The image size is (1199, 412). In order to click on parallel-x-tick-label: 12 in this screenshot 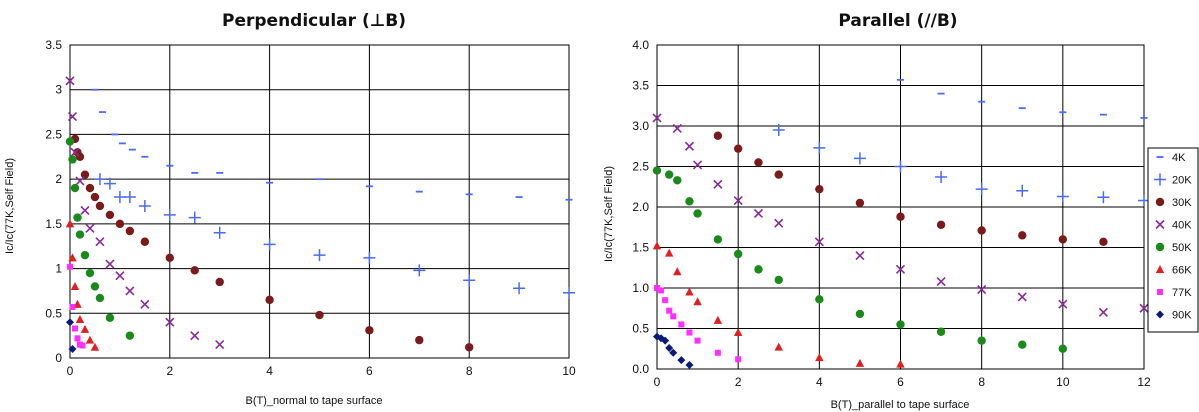, I will do `click(1144, 382)`.